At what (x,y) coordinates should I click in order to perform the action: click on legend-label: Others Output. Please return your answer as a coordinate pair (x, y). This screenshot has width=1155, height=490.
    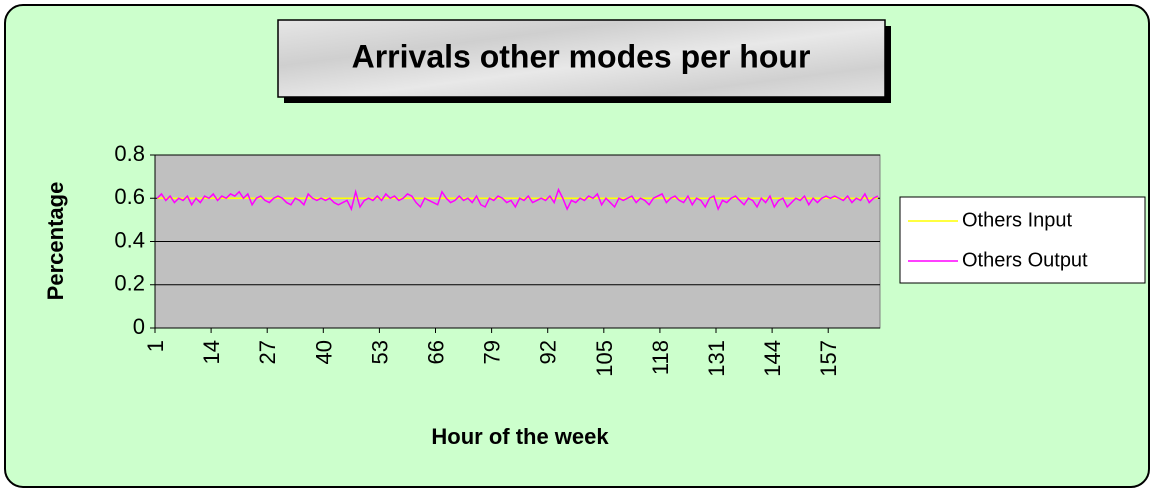
    Looking at the image, I should click on (1025, 260).